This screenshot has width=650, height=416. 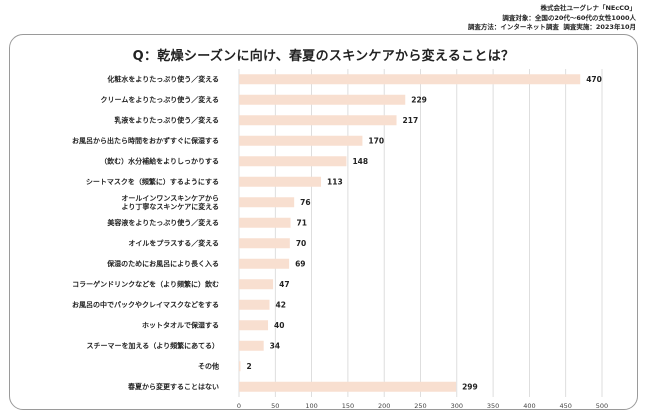 What do you see at coordinates (279, 325) in the screenshot?
I see `value-label: 40` at bounding box center [279, 325].